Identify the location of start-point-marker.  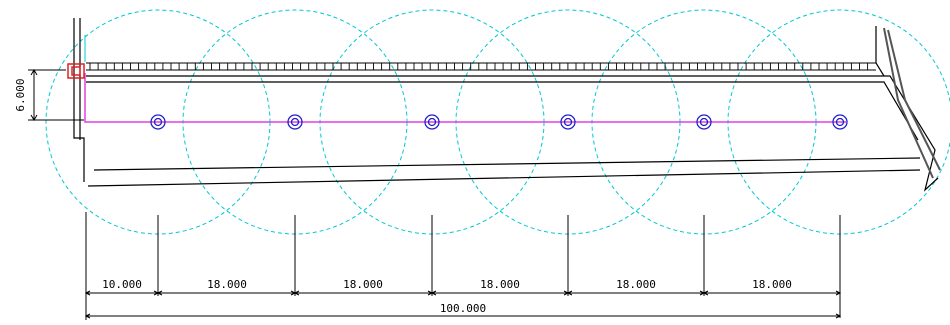
(76, 71).